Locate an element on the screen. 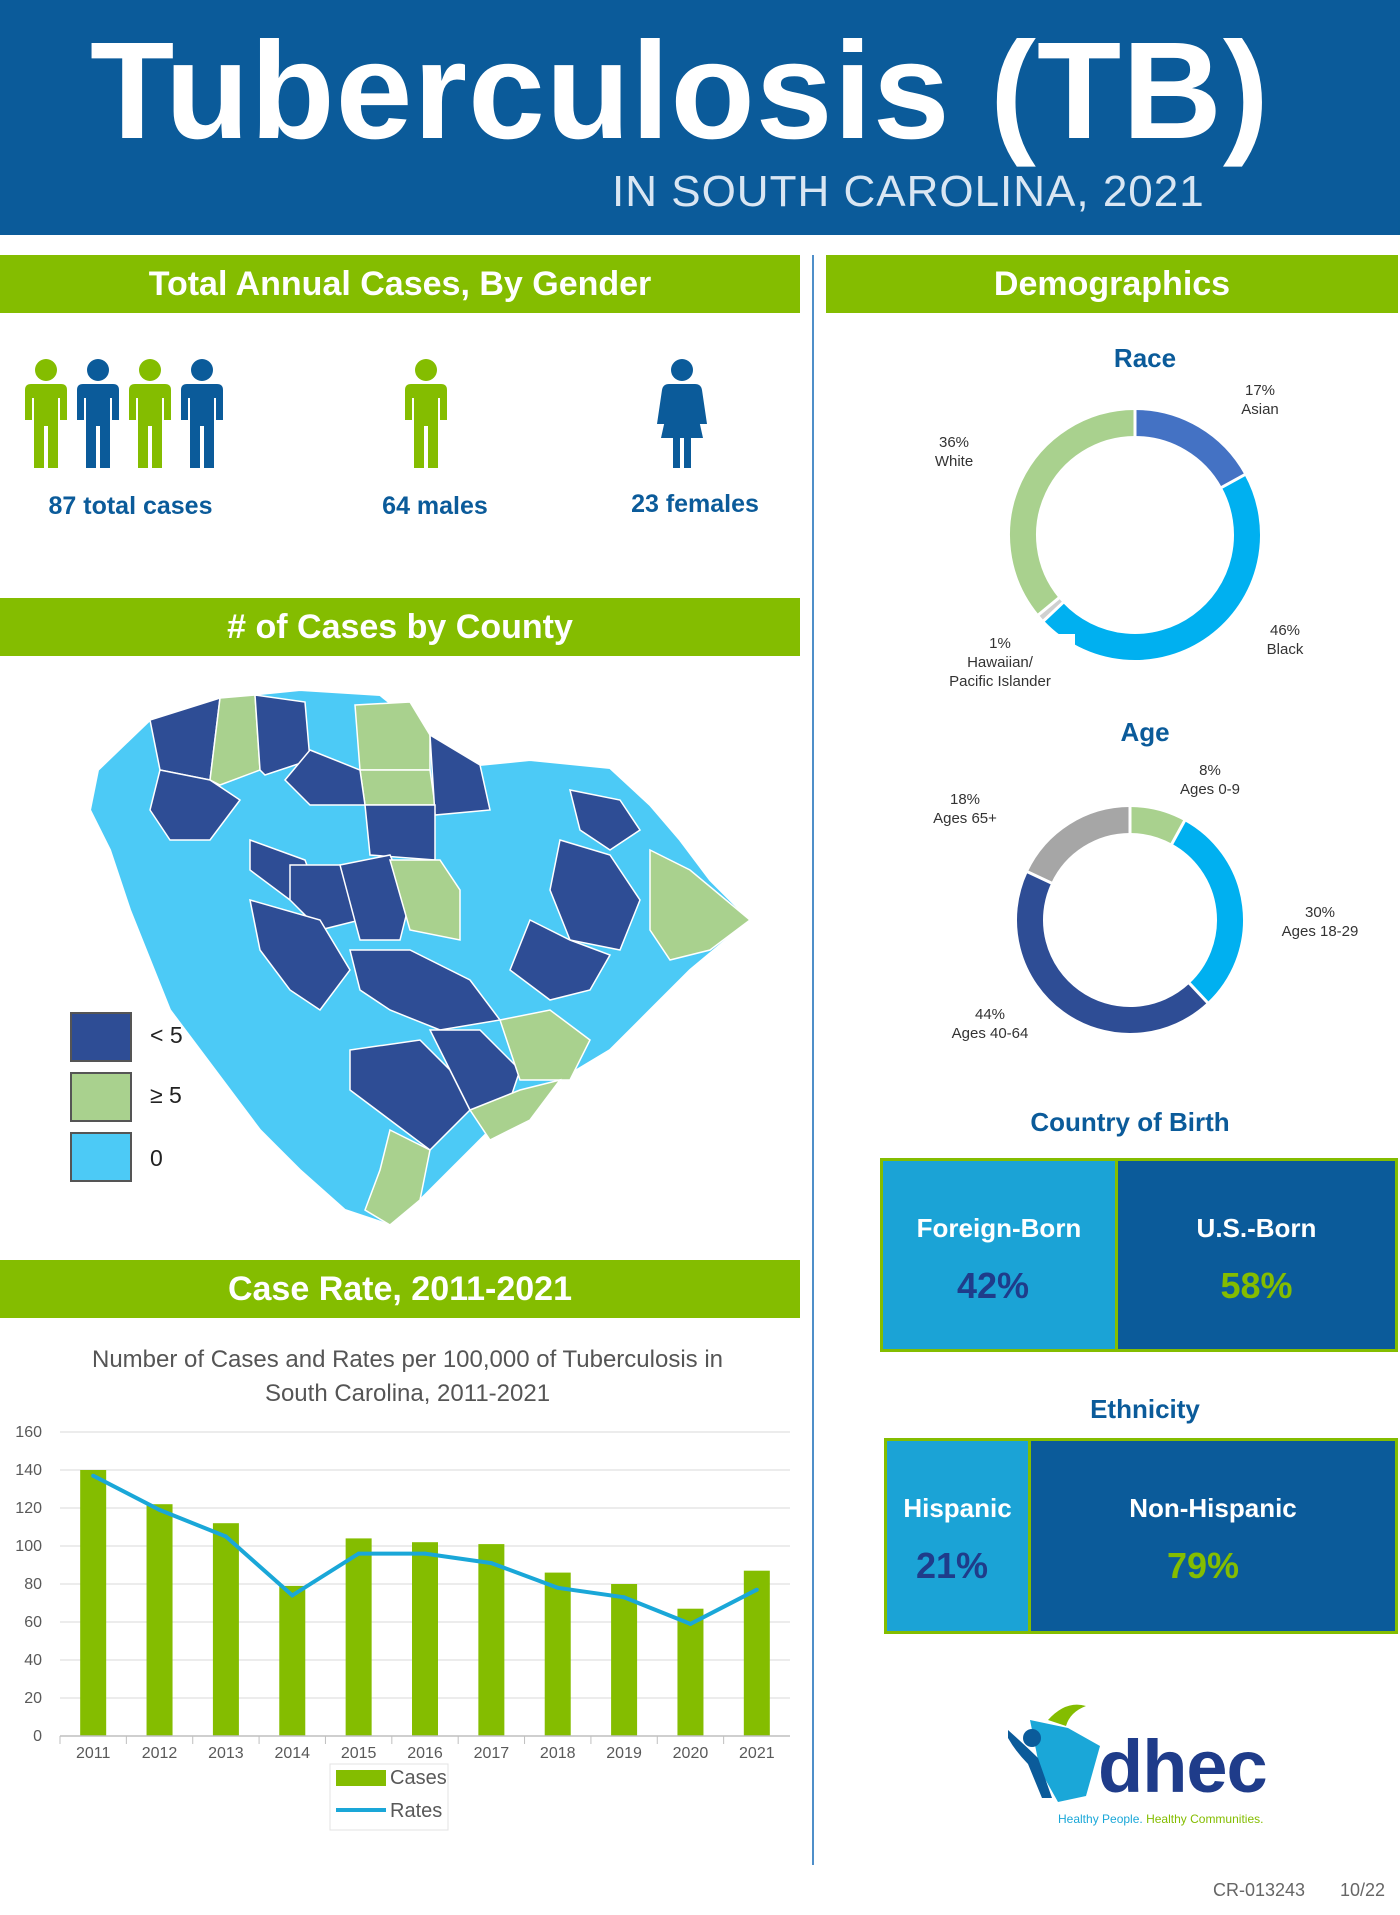 Image resolution: width=1400 pixels, height=1915 pixels. bar-2015 is located at coordinates (358, 1637).